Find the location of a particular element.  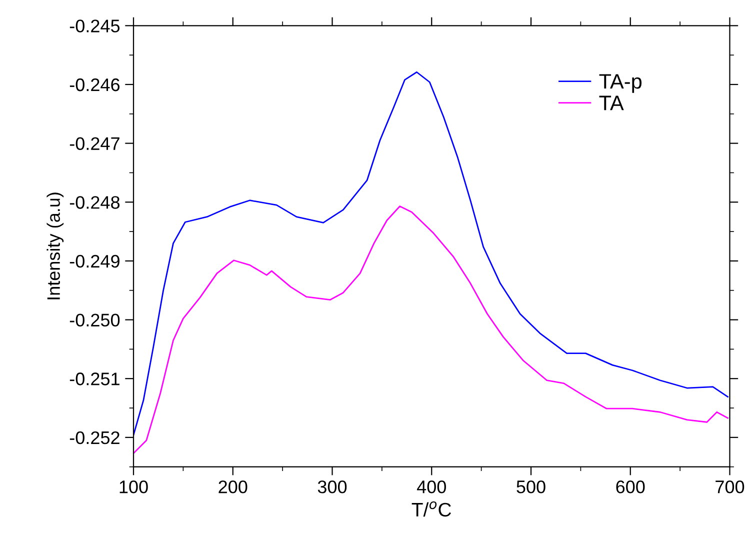

x-tick-label: 600 is located at coordinates (630, 487).